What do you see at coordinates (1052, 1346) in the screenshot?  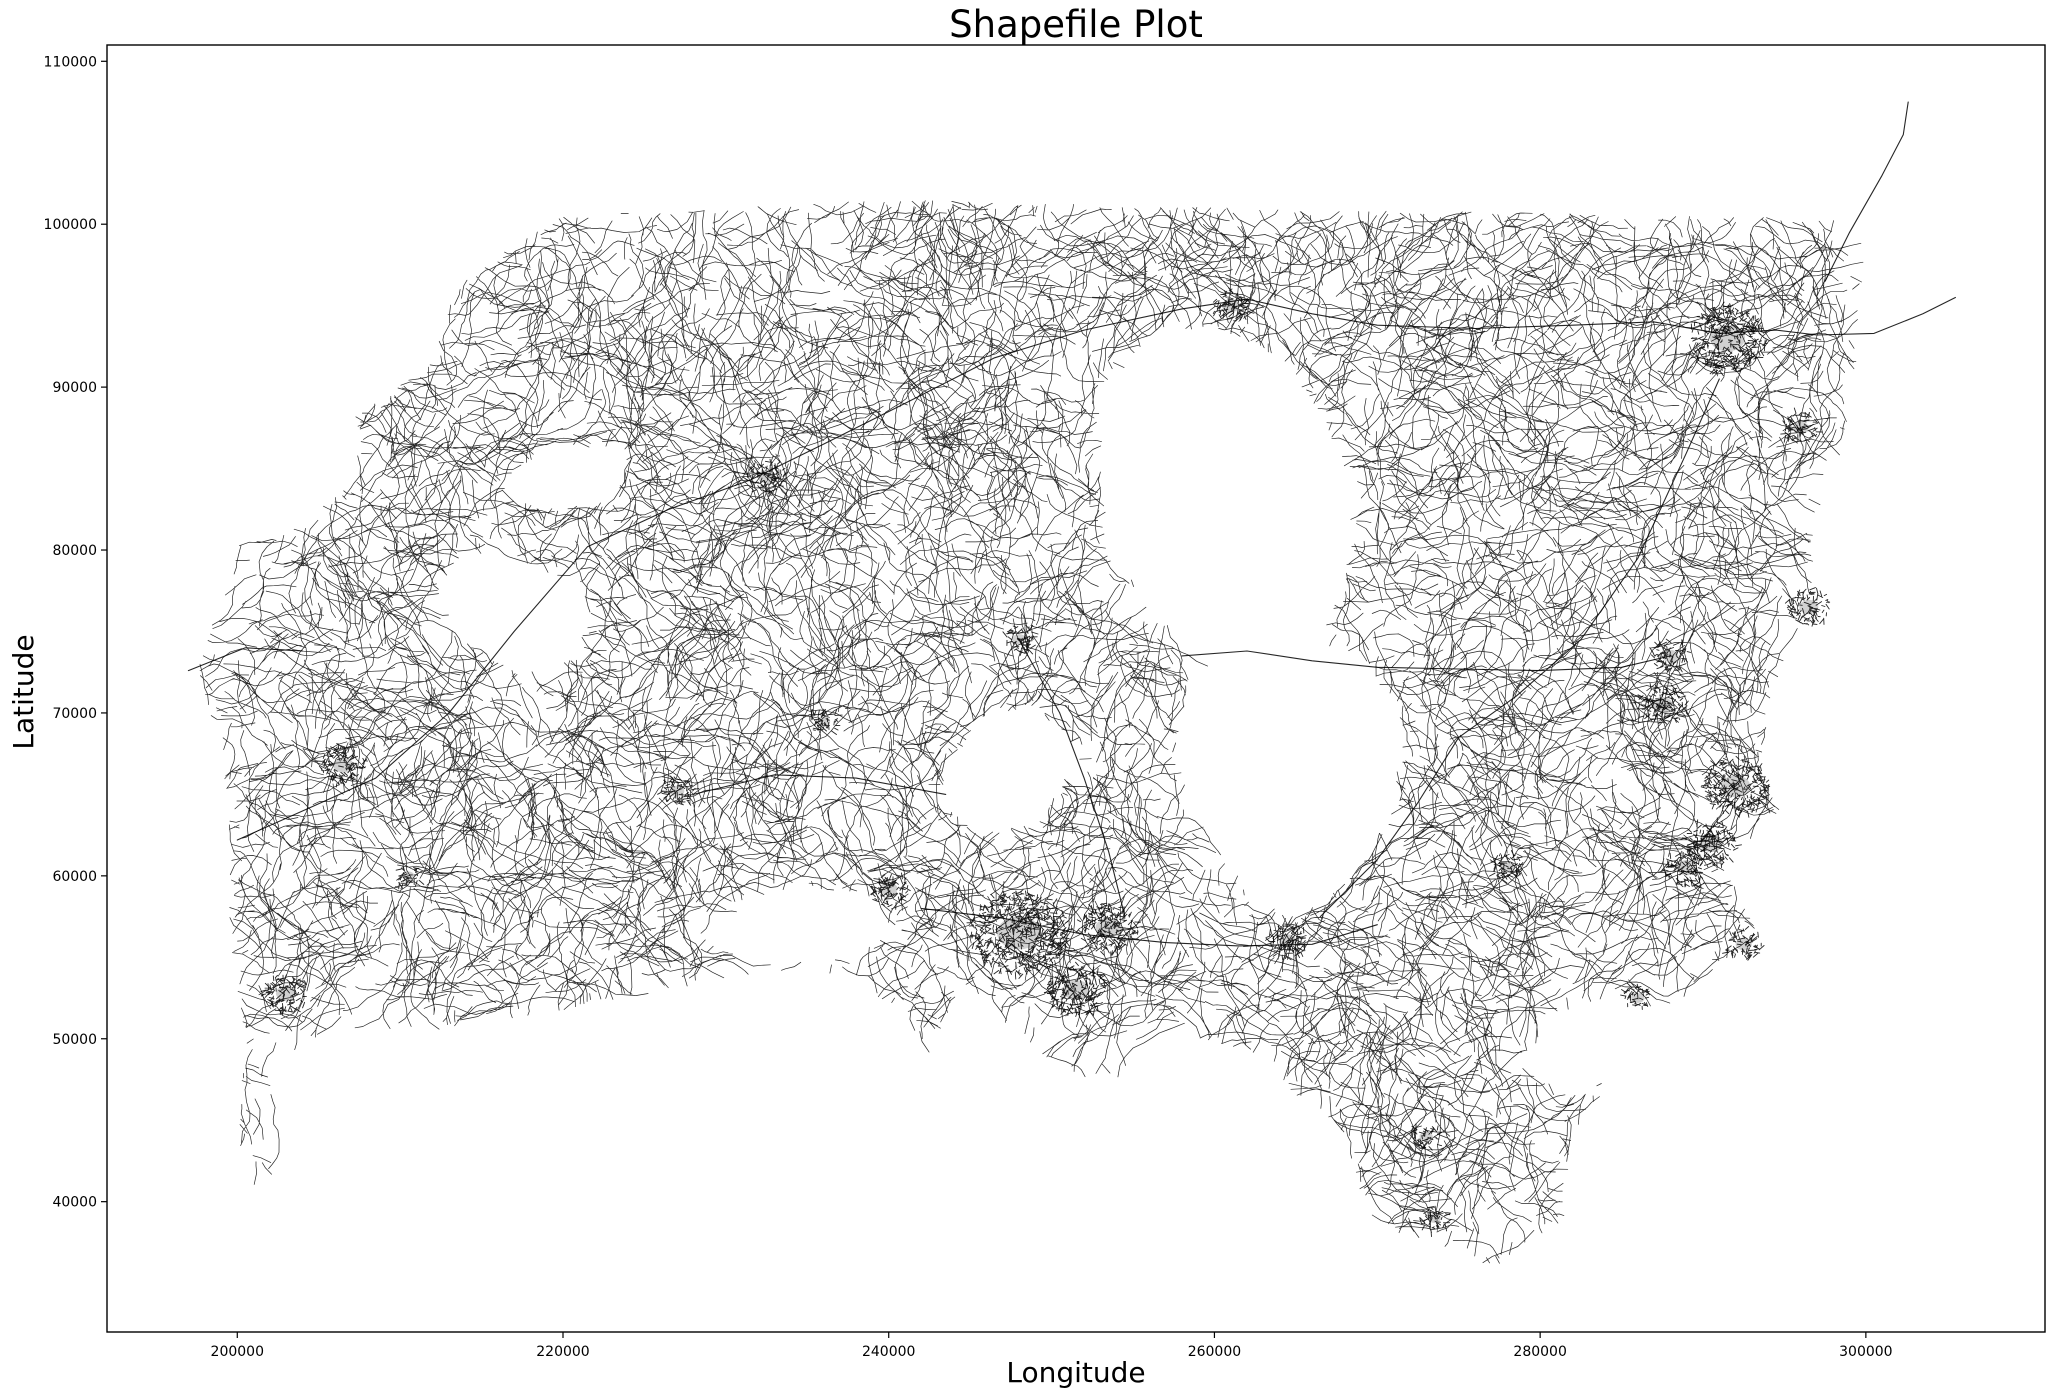 I see `x-axis-ticks: 200000 220000 240000 260000 280000 300000` at bounding box center [1052, 1346].